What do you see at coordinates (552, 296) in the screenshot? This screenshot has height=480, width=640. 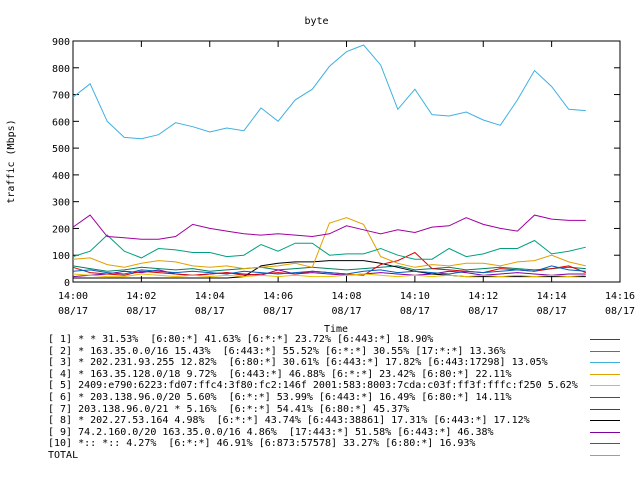 I see `x-tick-label-time: 14:14` at bounding box center [552, 296].